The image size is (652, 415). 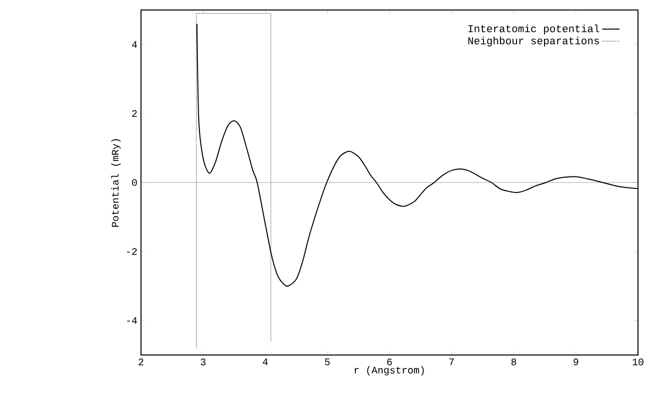 What do you see at coordinates (576, 362) in the screenshot?
I see `x-tick-label: 9` at bounding box center [576, 362].